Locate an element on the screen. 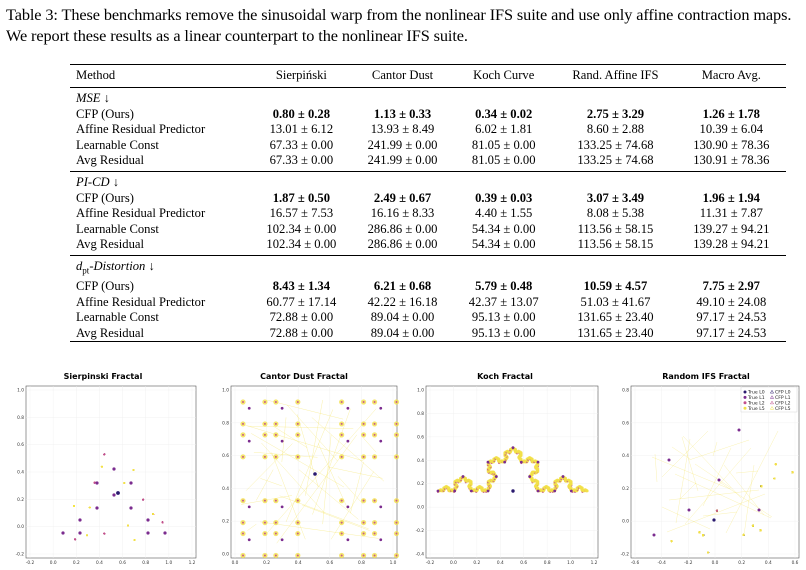  value-cell: 8.43 ± 1.34 is located at coordinates (301, 286).